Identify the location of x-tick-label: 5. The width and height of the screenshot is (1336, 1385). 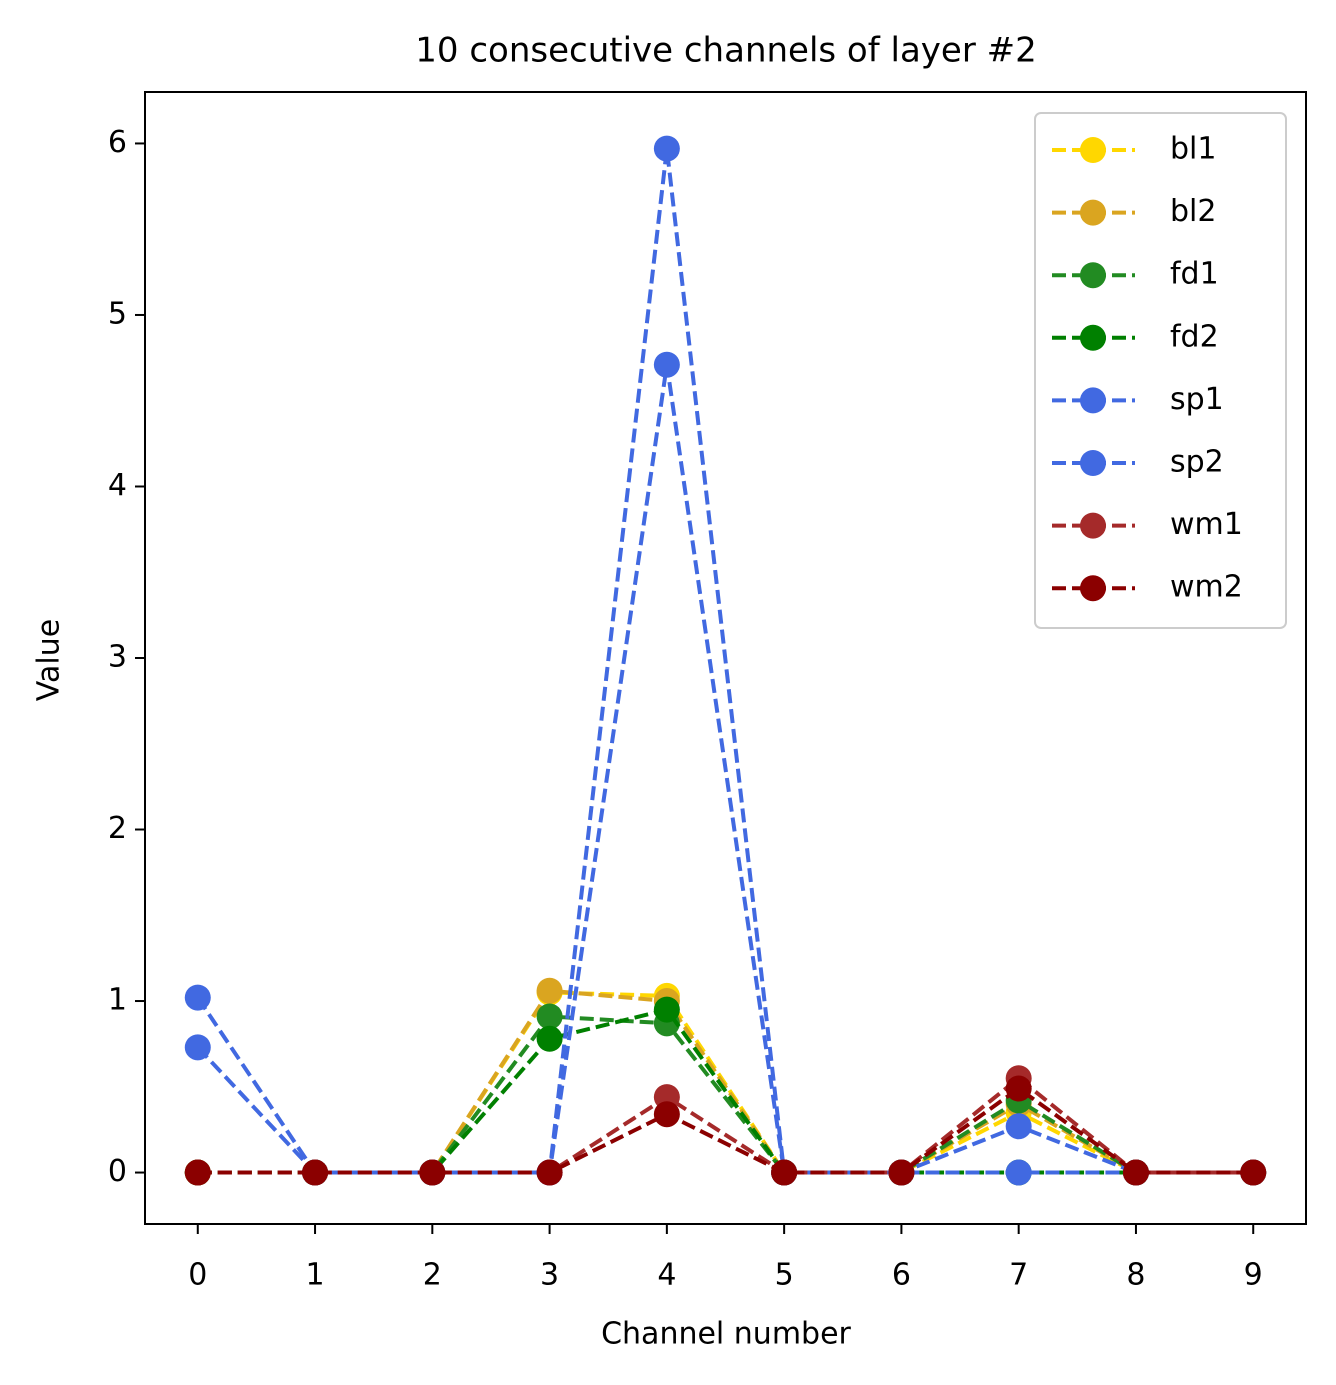
(784, 1275).